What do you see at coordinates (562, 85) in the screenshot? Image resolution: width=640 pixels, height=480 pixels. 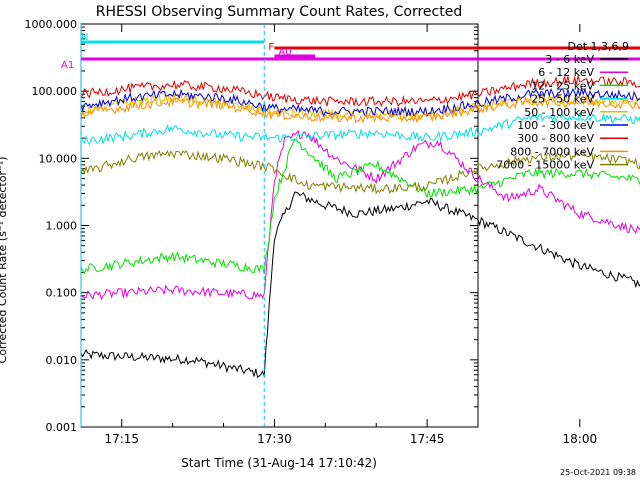 I see `legend-label: 12 - 25 keV` at bounding box center [562, 85].